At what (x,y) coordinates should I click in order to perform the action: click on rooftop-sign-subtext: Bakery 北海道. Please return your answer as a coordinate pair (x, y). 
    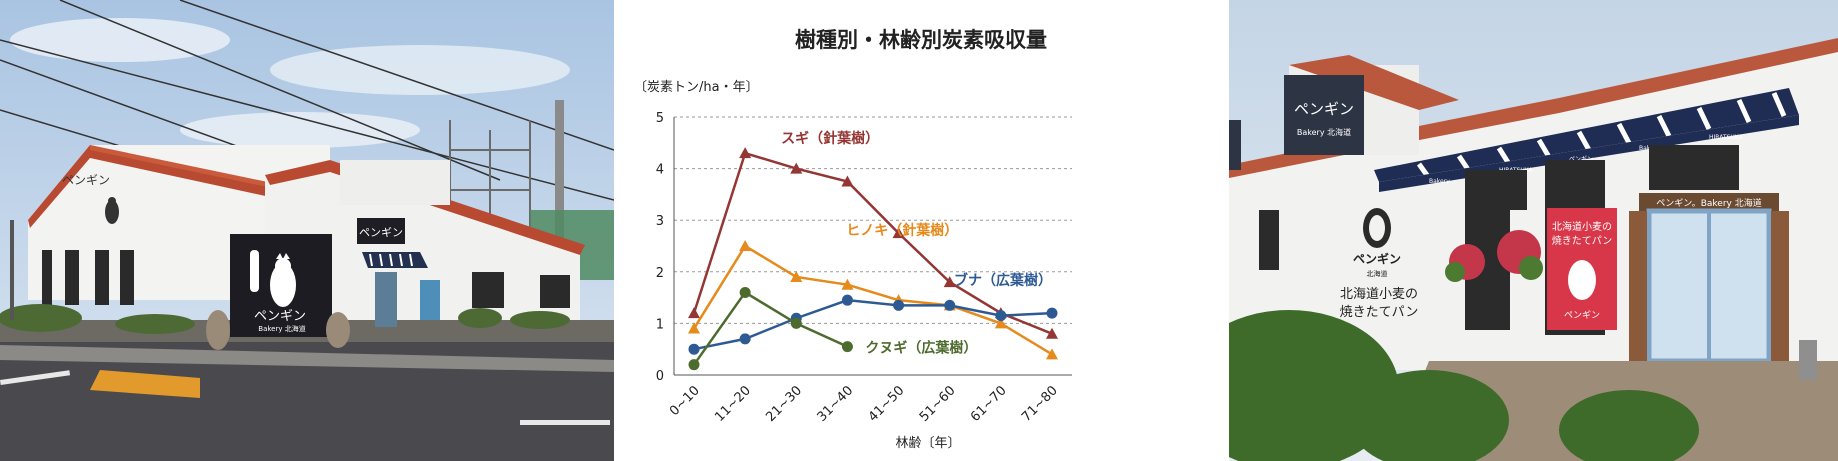
    Looking at the image, I should click on (1324, 132).